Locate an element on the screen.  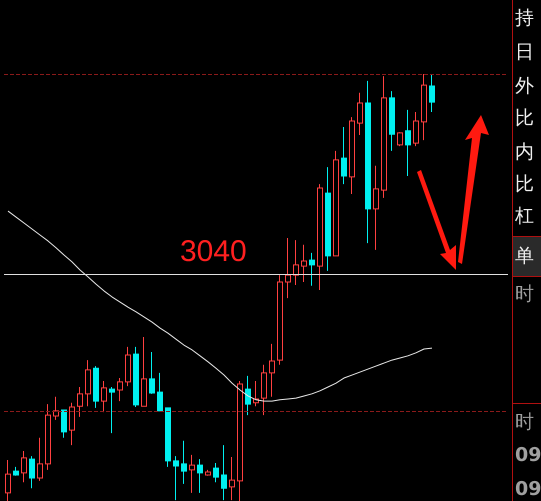
annotation: 3040 is located at coordinates (213, 251).